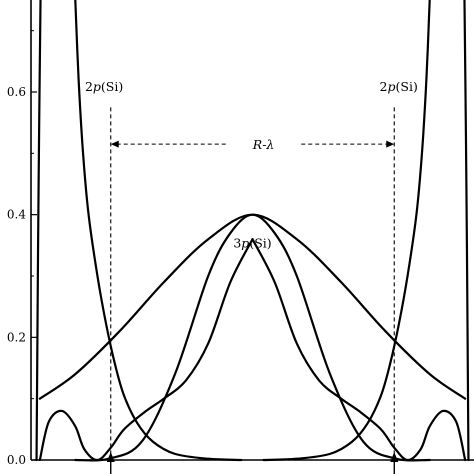 This screenshot has height=474, width=474. I want to click on series-2p-right-peak, so click(466, 231).